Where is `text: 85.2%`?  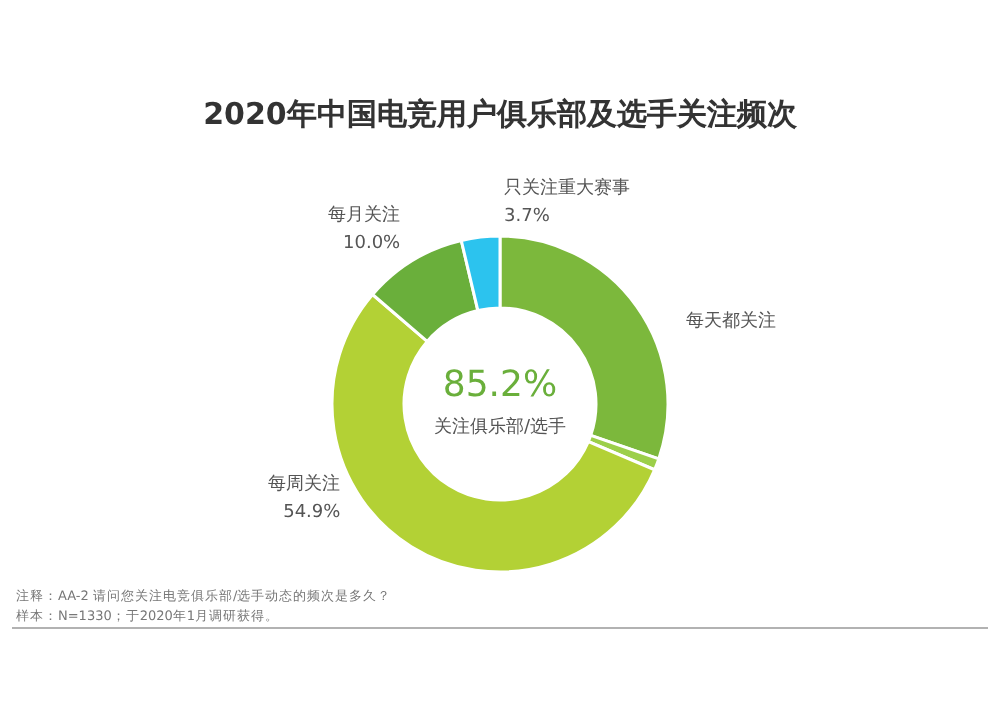
text: 85.2% is located at coordinates (500, 385).